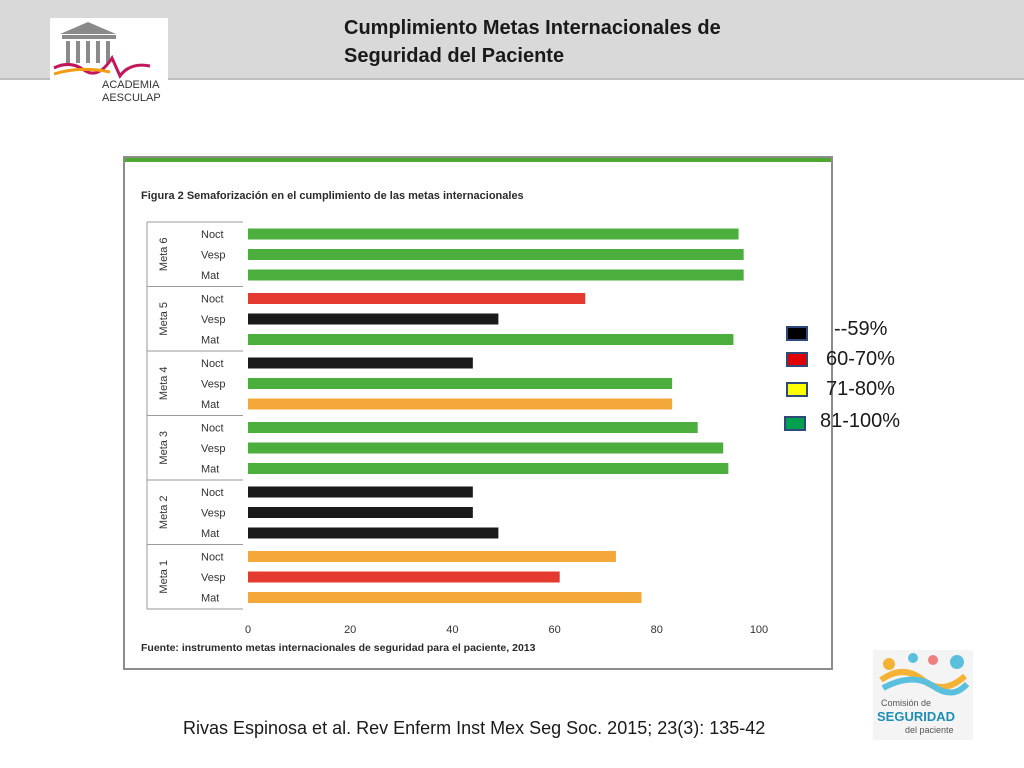  I want to click on people-icon, so click(924, 674).